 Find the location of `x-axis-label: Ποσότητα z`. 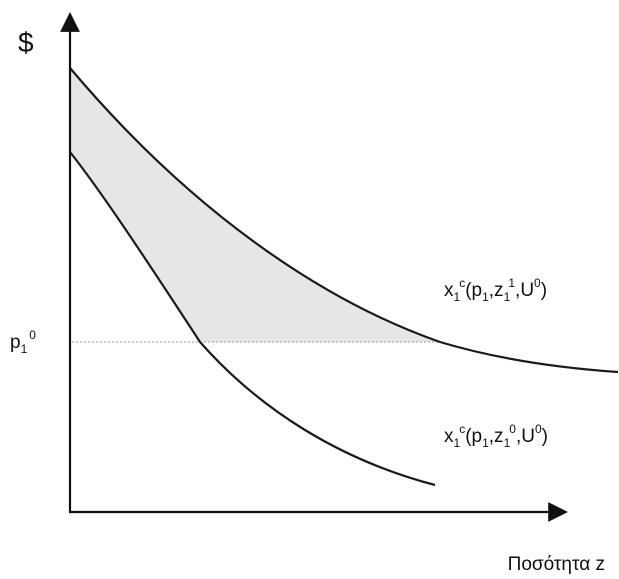

x-axis-label: Ποσότητα z is located at coordinates (556, 564).